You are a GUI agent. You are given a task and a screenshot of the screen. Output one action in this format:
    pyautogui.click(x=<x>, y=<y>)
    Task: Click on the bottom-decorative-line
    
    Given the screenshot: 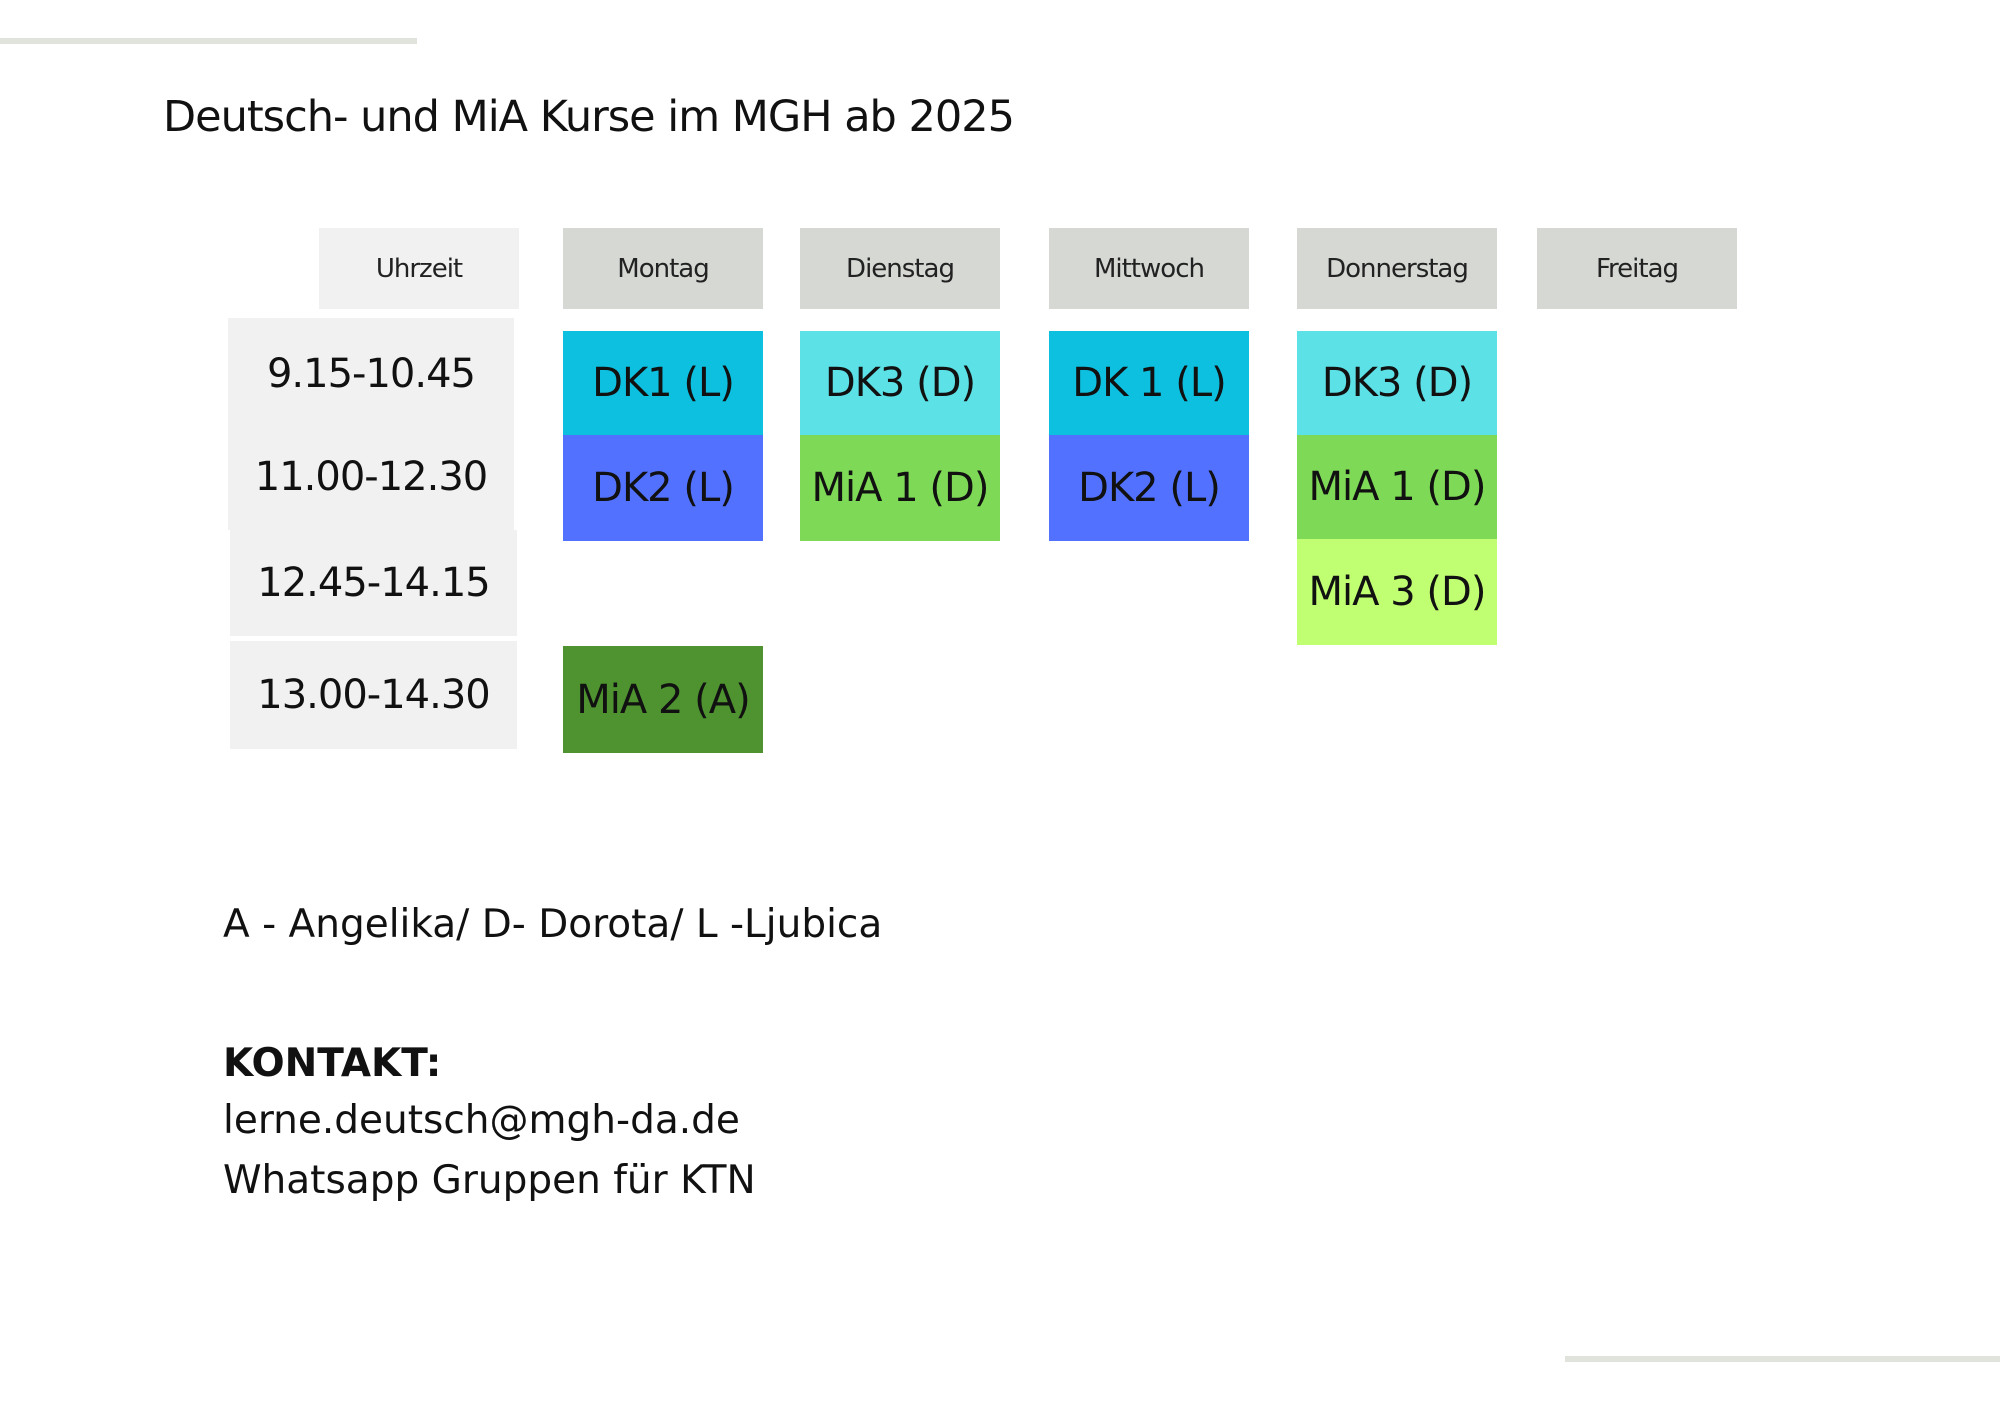 What is the action you would take?
    pyautogui.click(x=1782, y=1359)
    